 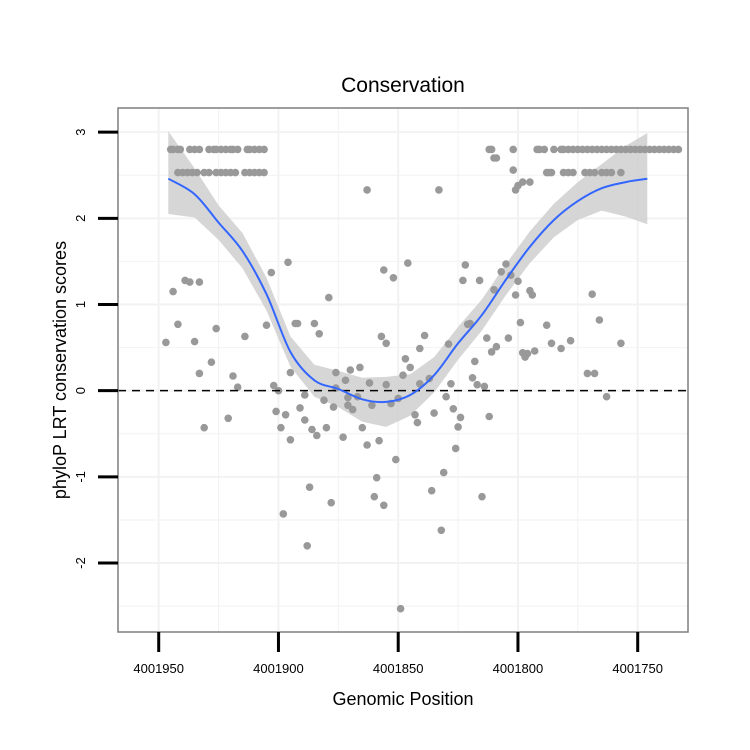 What do you see at coordinates (80, 390) in the screenshot?
I see `y-tick-label: 0` at bounding box center [80, 390].